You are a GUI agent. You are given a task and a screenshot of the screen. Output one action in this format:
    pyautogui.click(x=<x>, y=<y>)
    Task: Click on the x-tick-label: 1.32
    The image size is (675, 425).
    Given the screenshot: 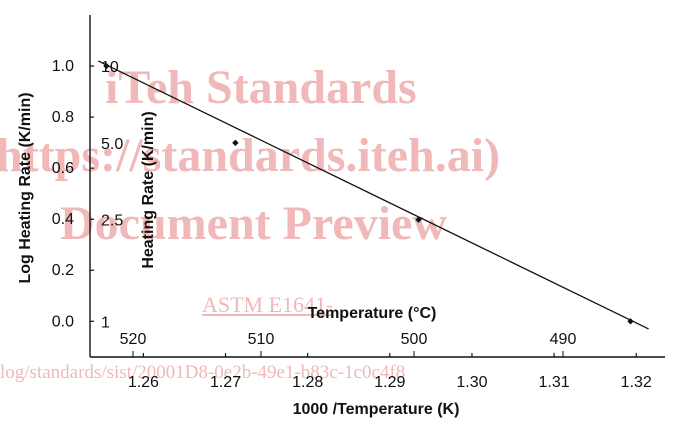 What is the action you would take?
    pyautogui.click(x=636, y=382)
    